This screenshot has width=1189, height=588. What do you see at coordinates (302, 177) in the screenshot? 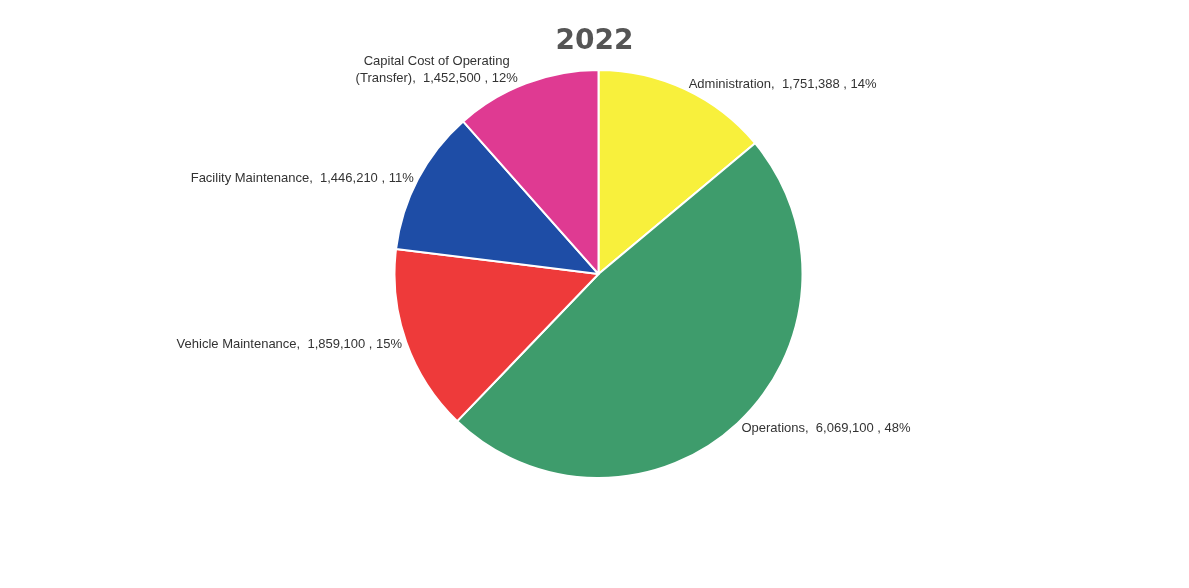
I see `slice-label: Facility Maintenance, 1,446,210 , 11%` at bounding box center [302, 177].